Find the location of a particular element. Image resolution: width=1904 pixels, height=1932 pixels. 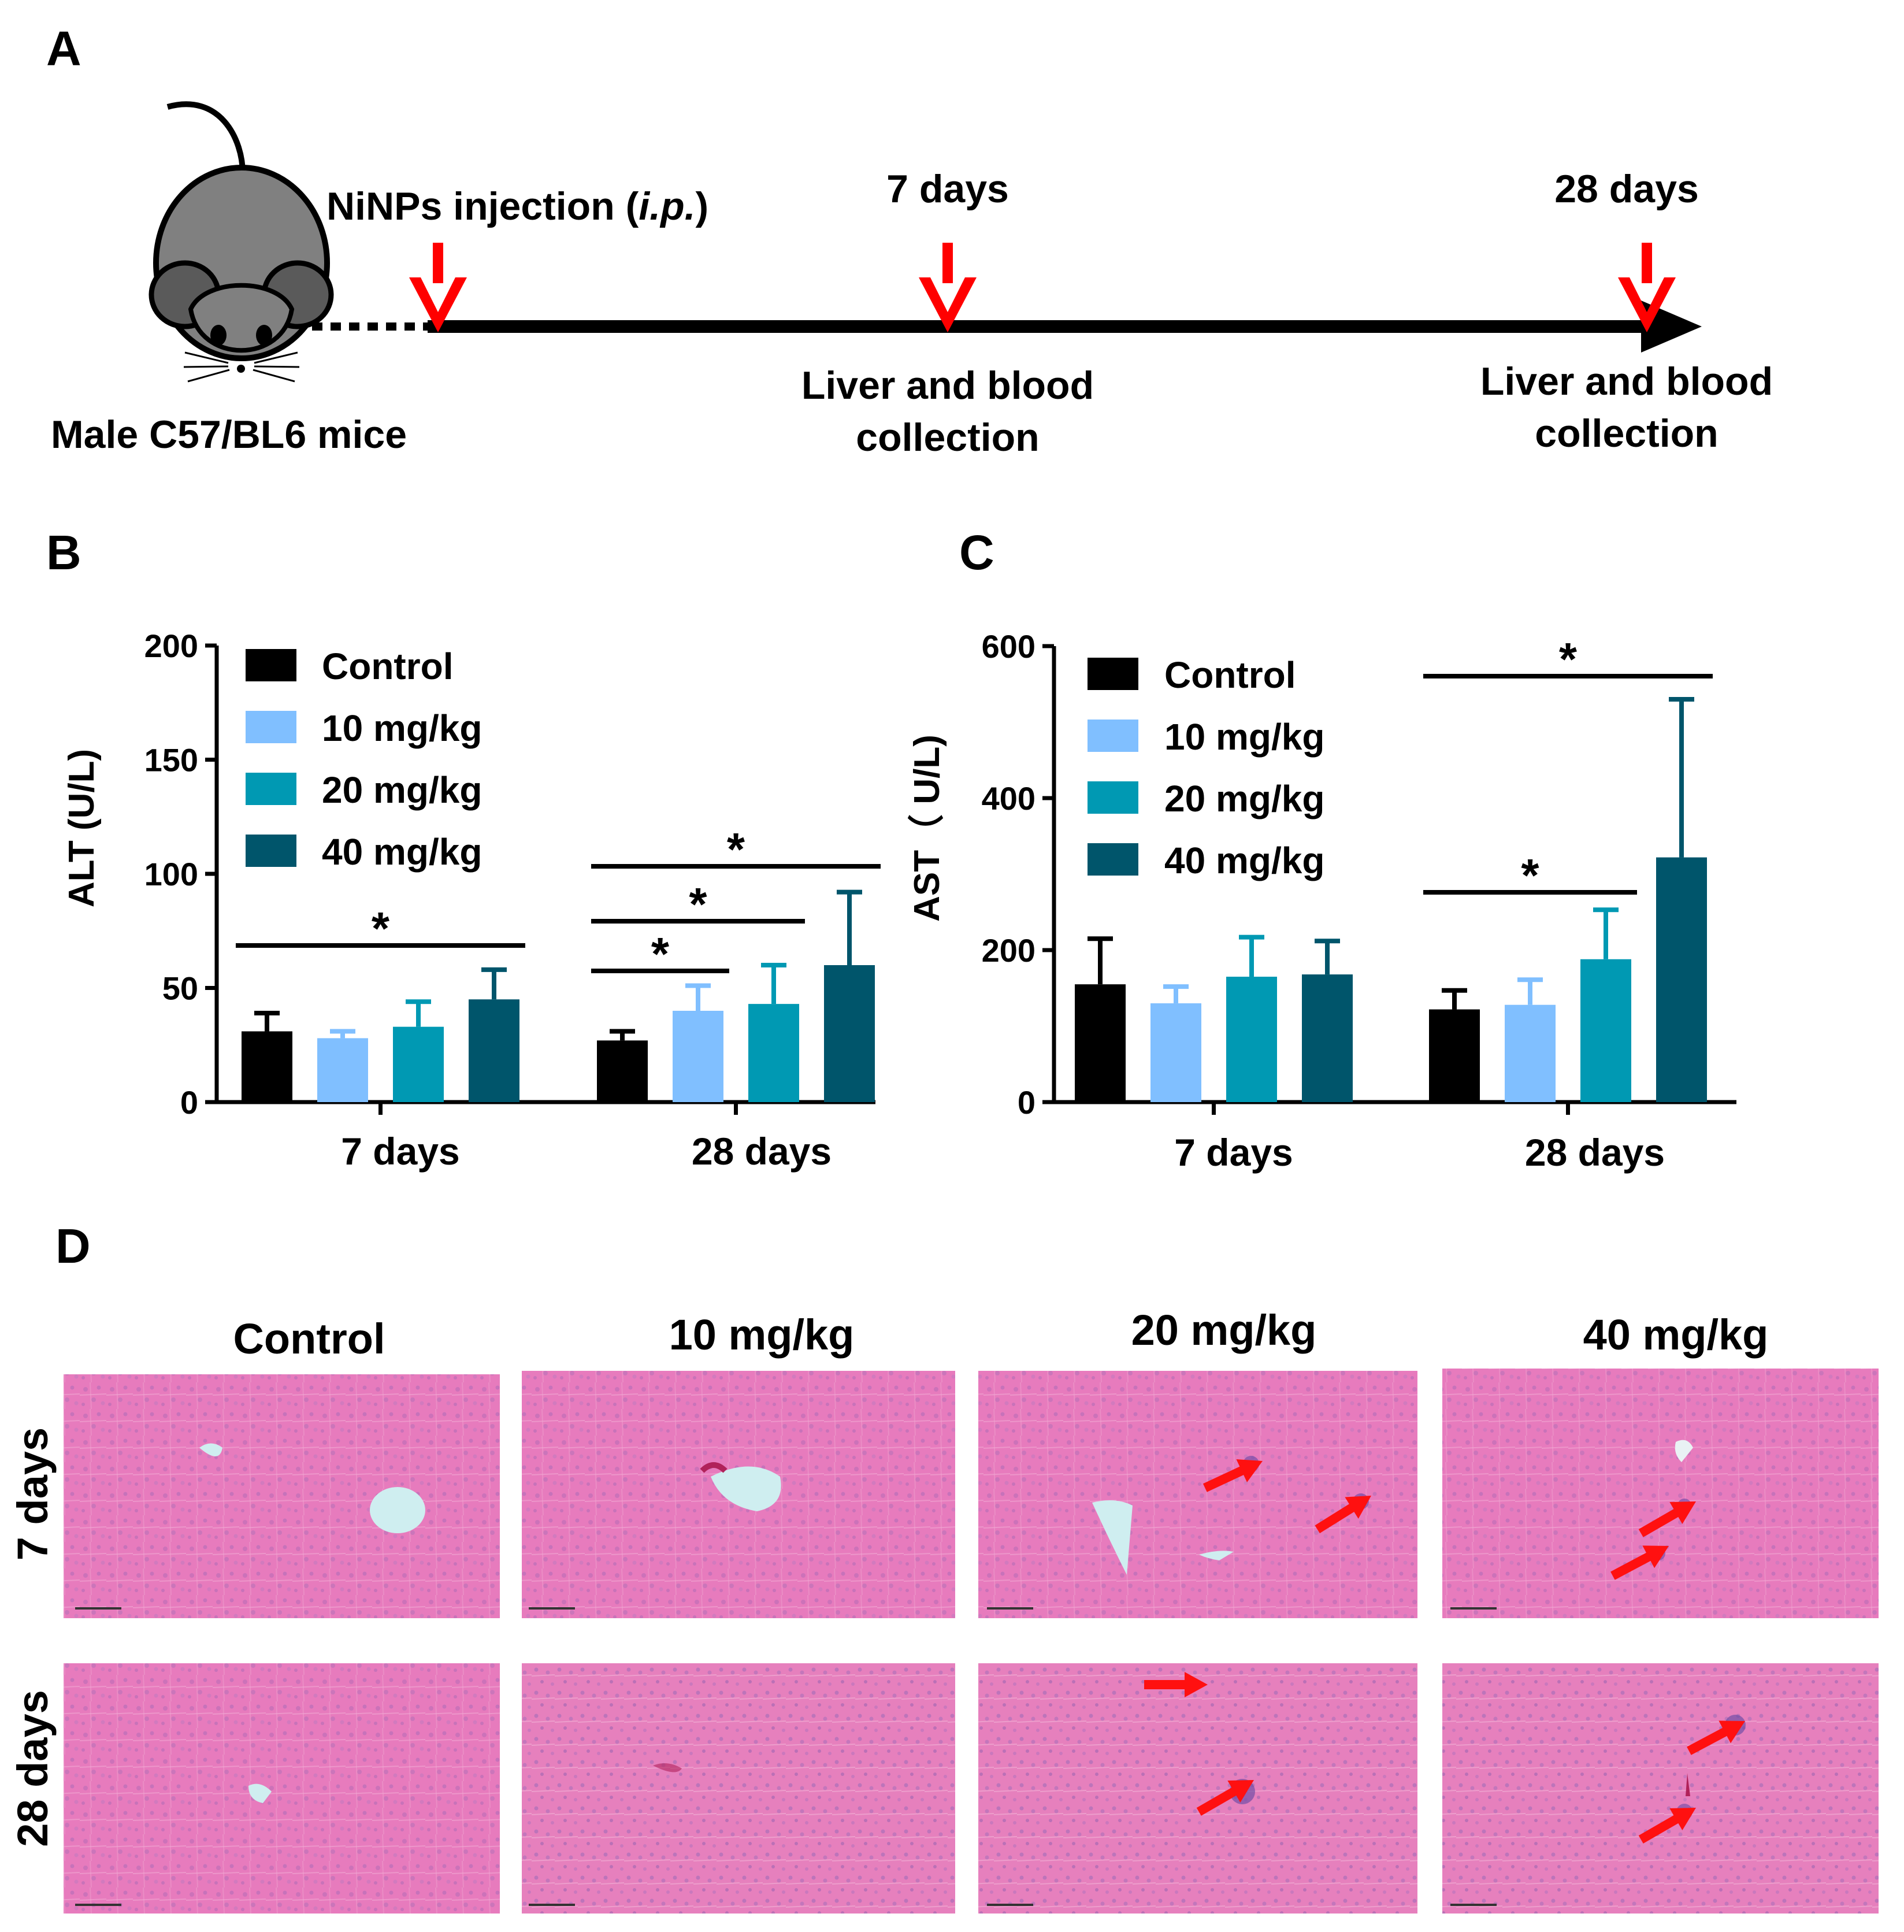

collection-7d-line2: collection is located at coordinates (947, 437).